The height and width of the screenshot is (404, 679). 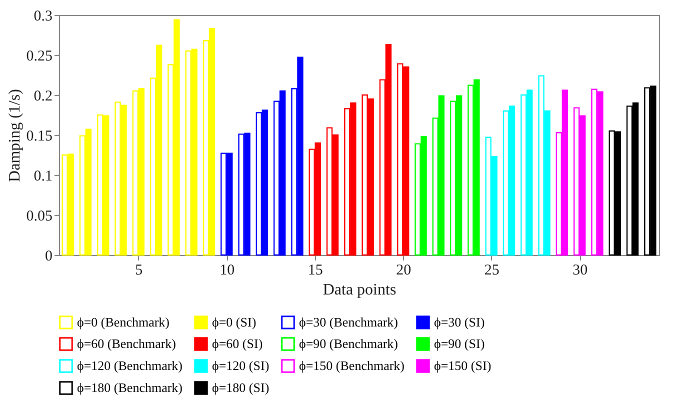 What do you see at coordinates (15, 135) in the screenshot?
I see `y-axis-title: Damping (1/s)` at bounding box center [15, 135].